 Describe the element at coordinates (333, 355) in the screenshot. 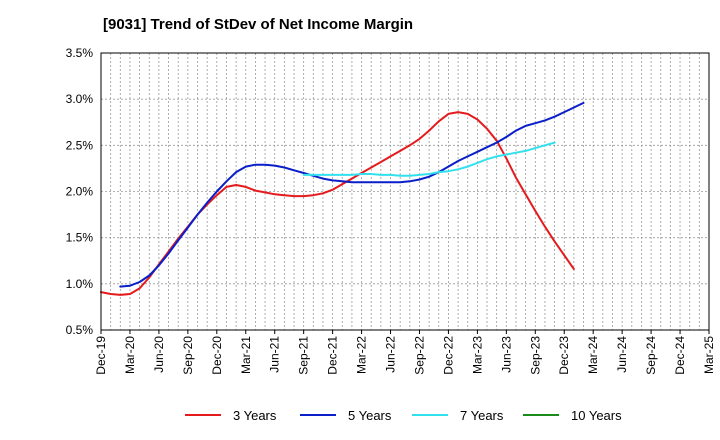

I see `x-tick-label: Dec-21` at that location.